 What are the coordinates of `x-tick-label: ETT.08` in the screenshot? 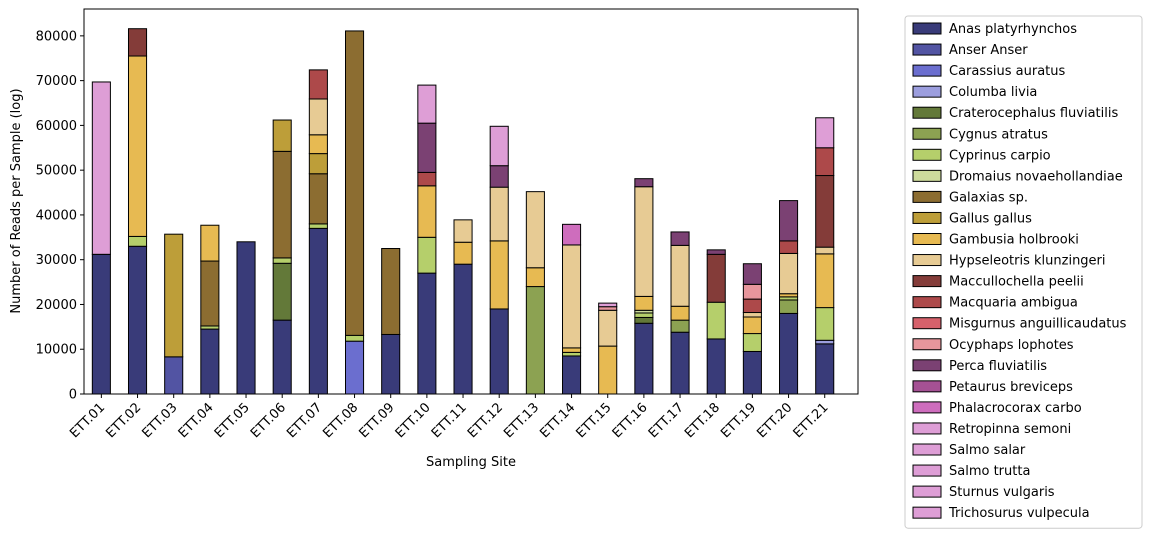 It's located at (340, 420).